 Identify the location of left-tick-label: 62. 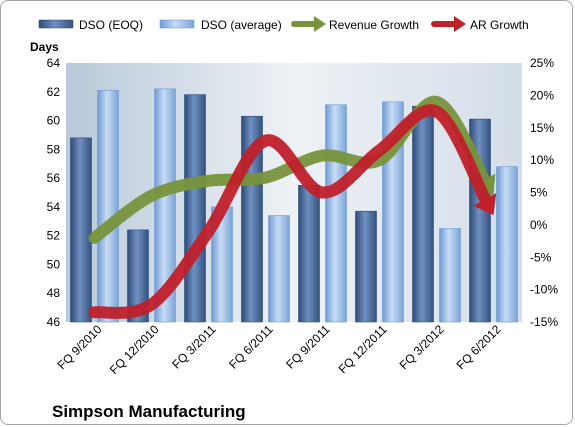
(54, 92).